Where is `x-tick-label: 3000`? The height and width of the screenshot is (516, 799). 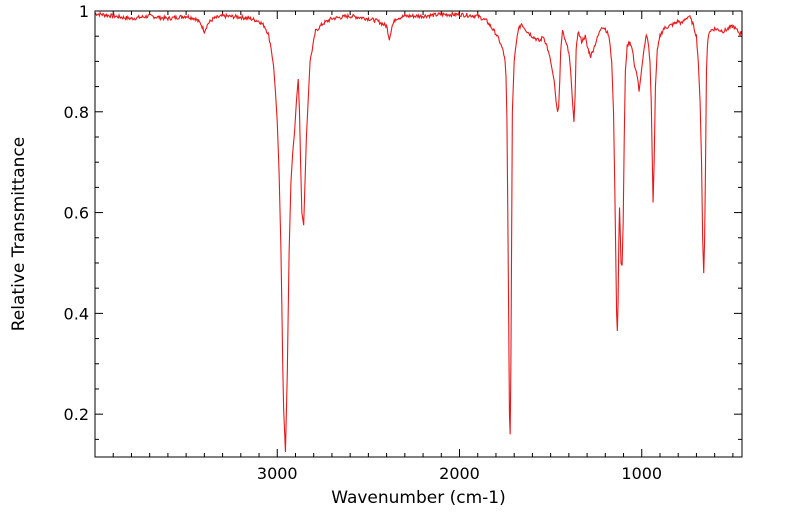 x-tick-label: 3000 is located at coordinates (277, 473).